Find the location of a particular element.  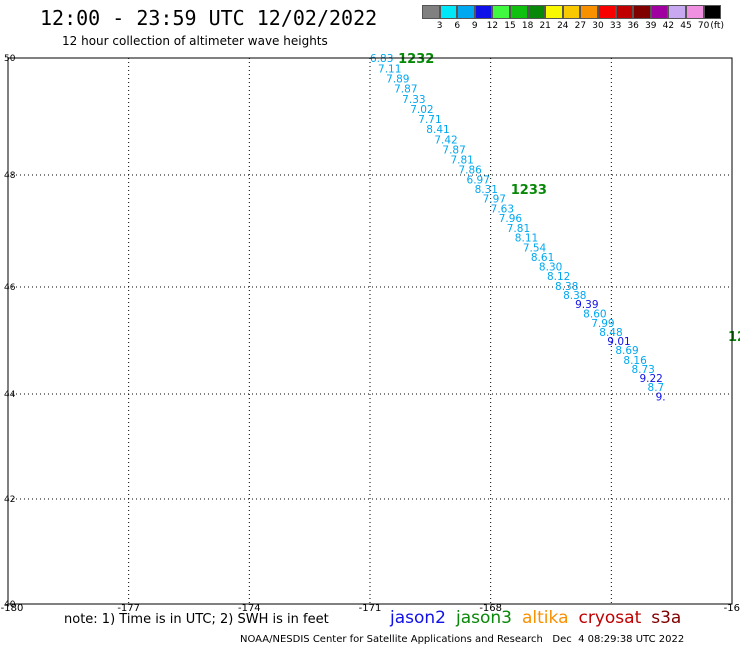

x-tick-label: -16 is located at coordinates (732, 608).